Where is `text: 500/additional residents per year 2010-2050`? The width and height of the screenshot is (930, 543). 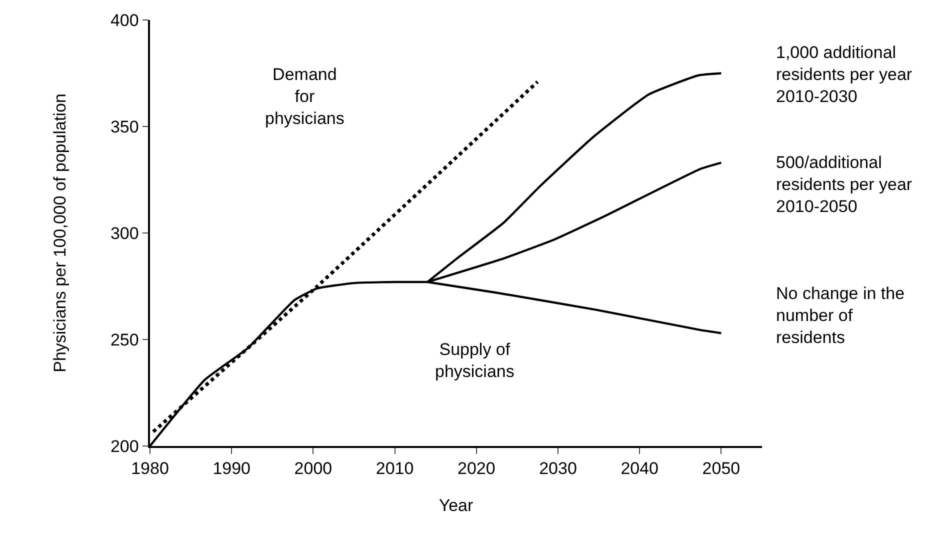 text: 500/additional residents per year 2010-2050 is located at coordinates (844, 184).